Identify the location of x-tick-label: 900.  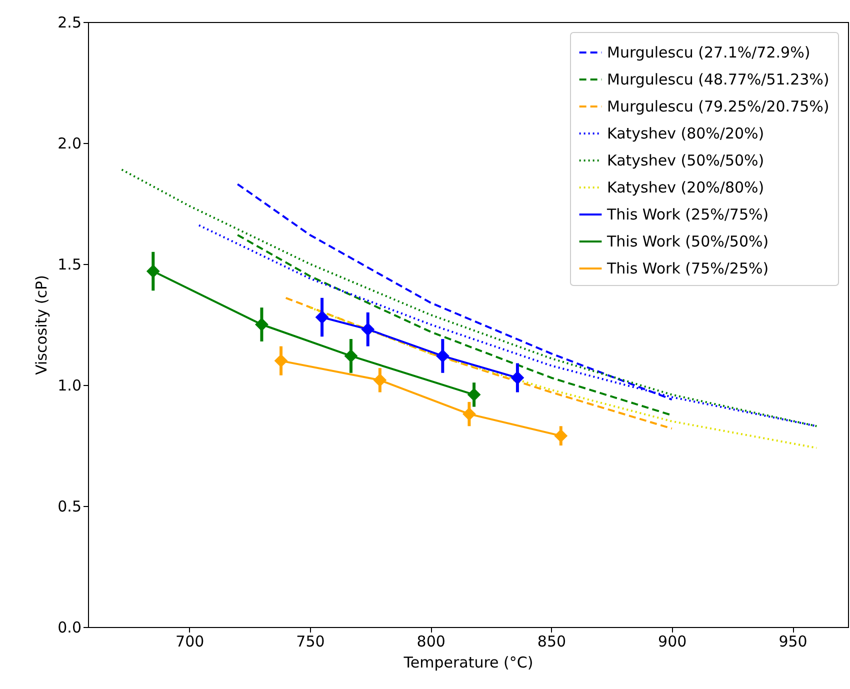
(672, 641).